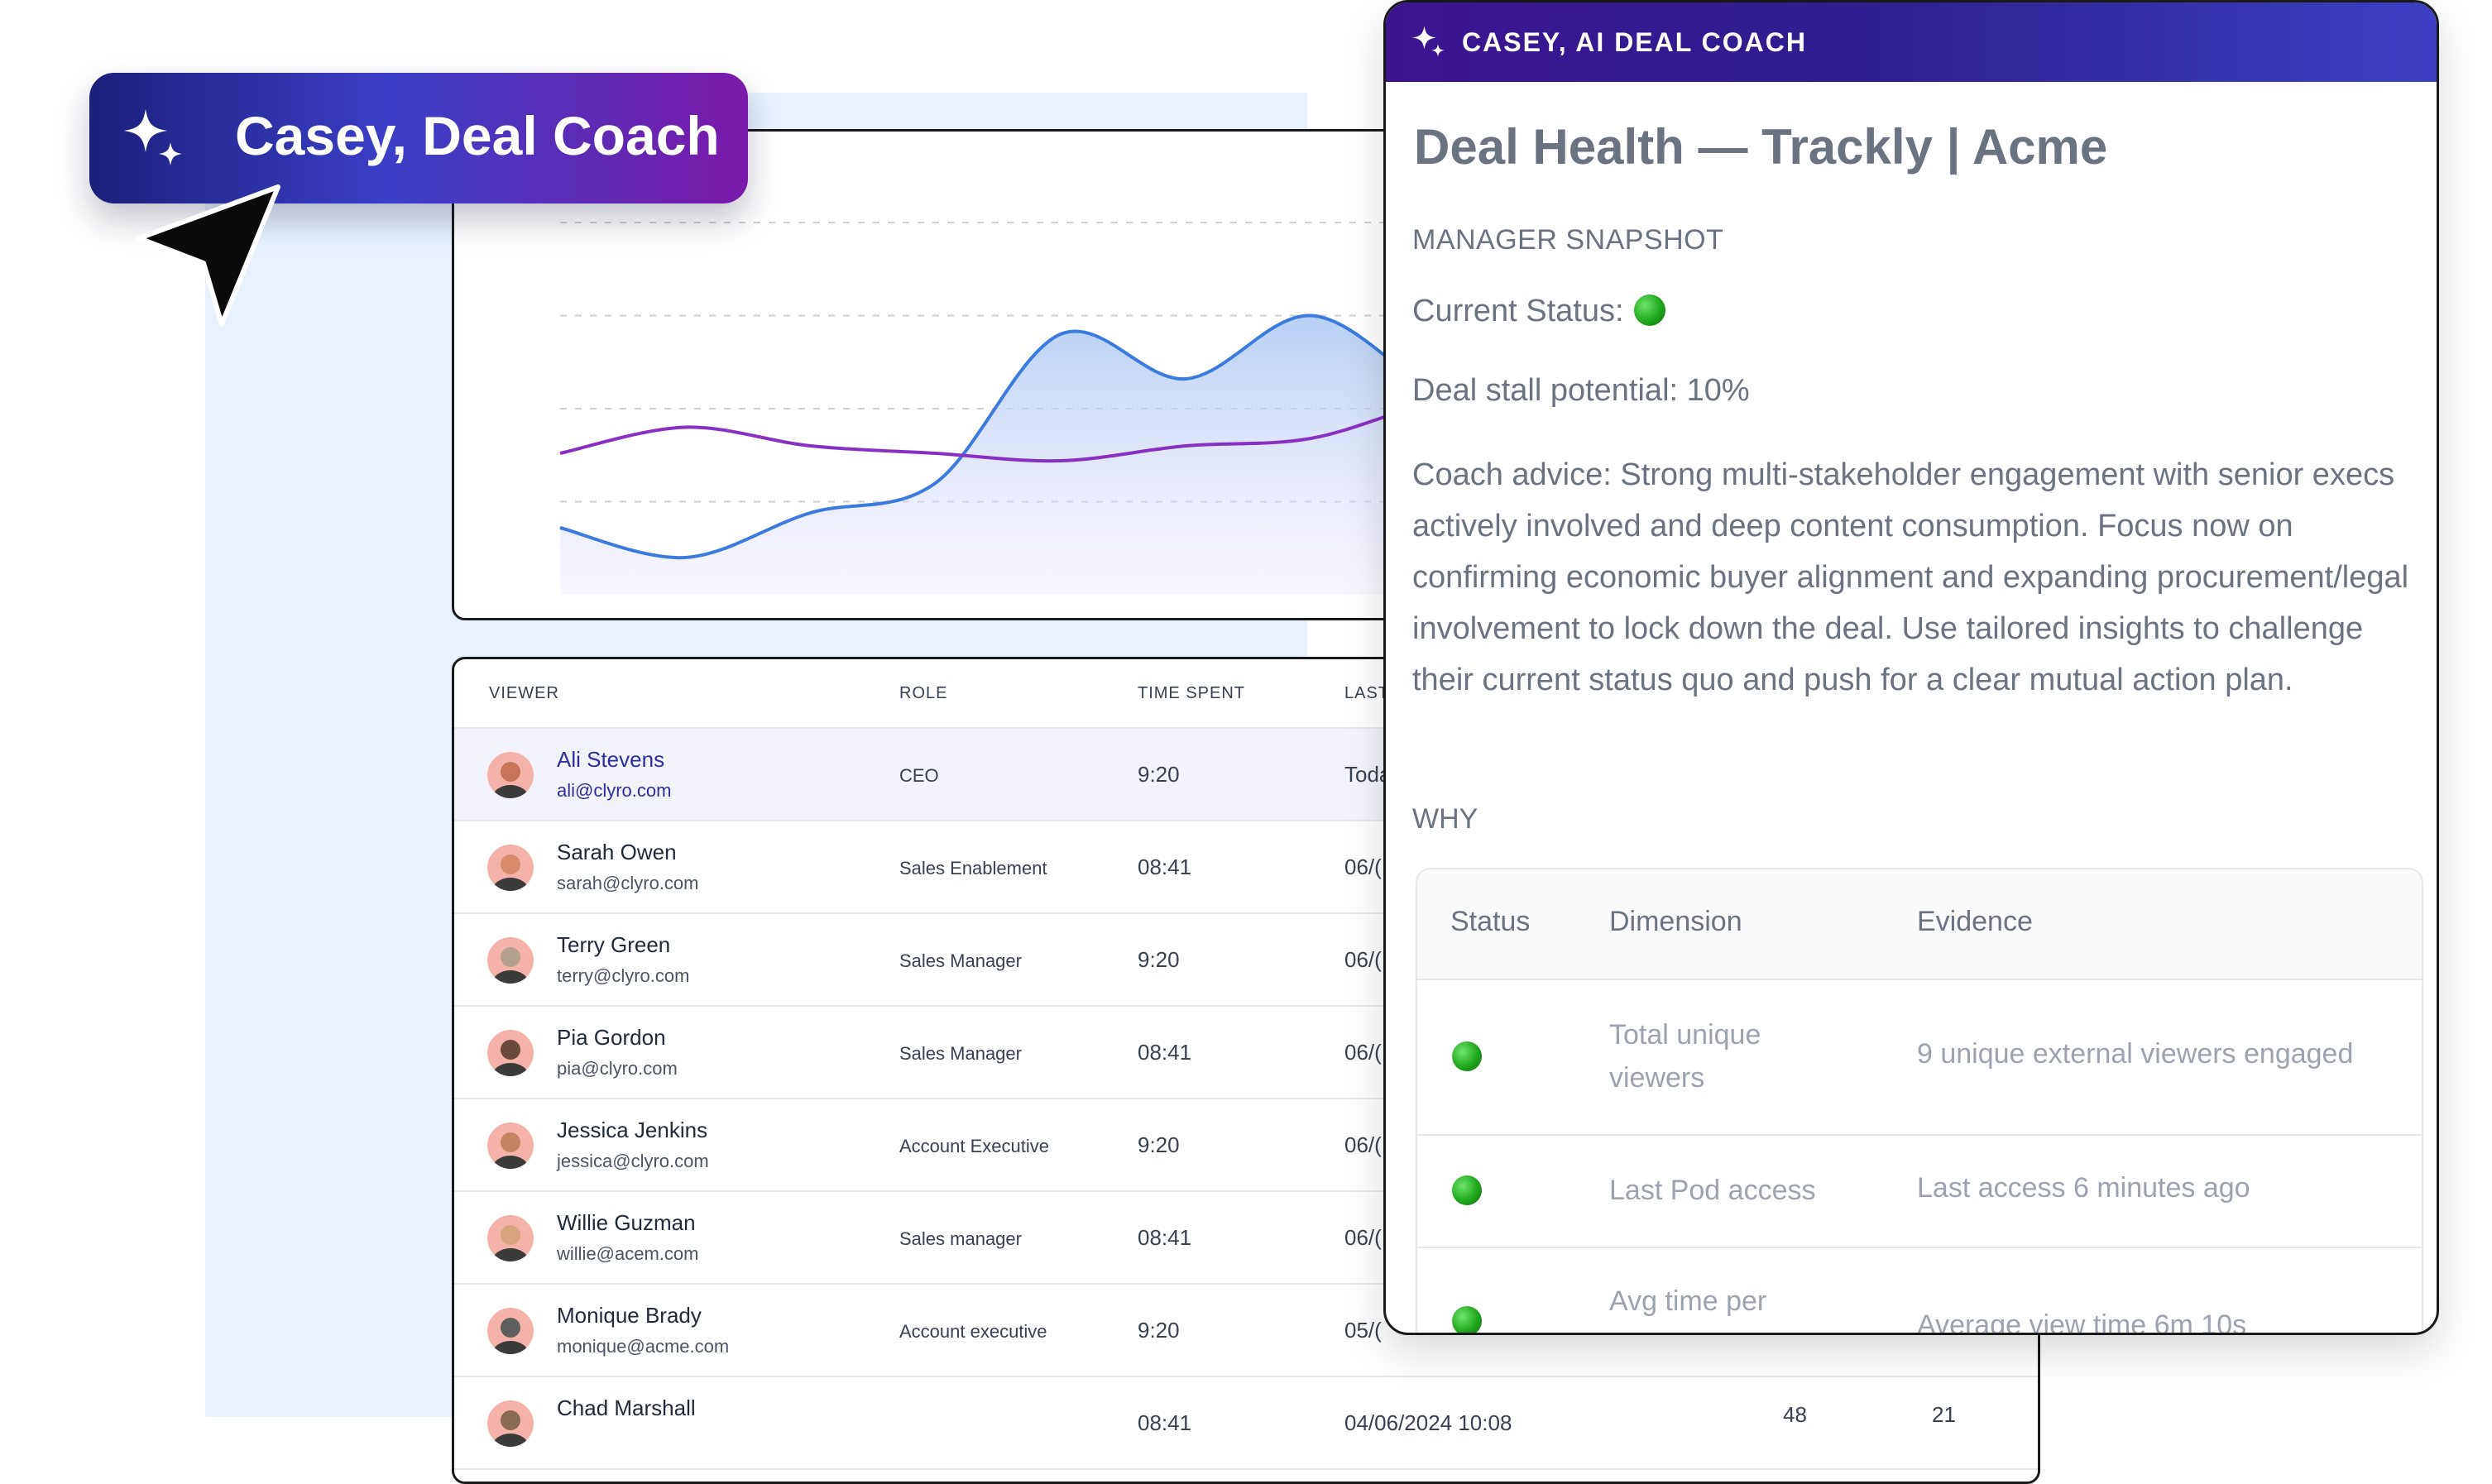  I want to click on column-viewer: VIEWER, so click(524, 693).